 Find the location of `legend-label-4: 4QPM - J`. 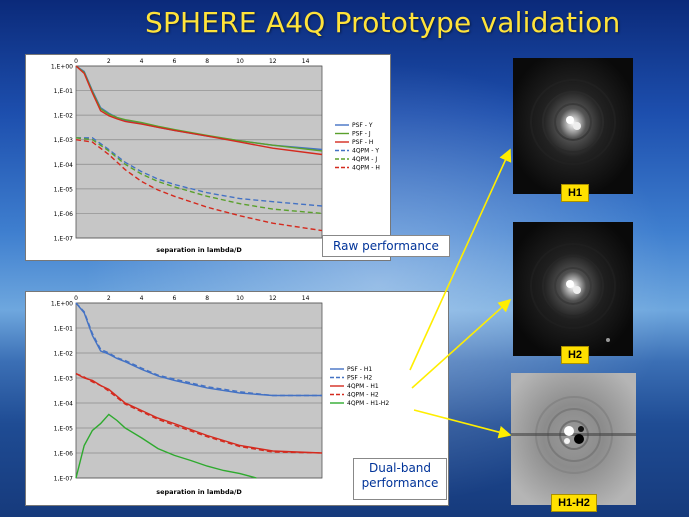

legend-label-4: 4QPM - J is located at coordinates (364, 159).